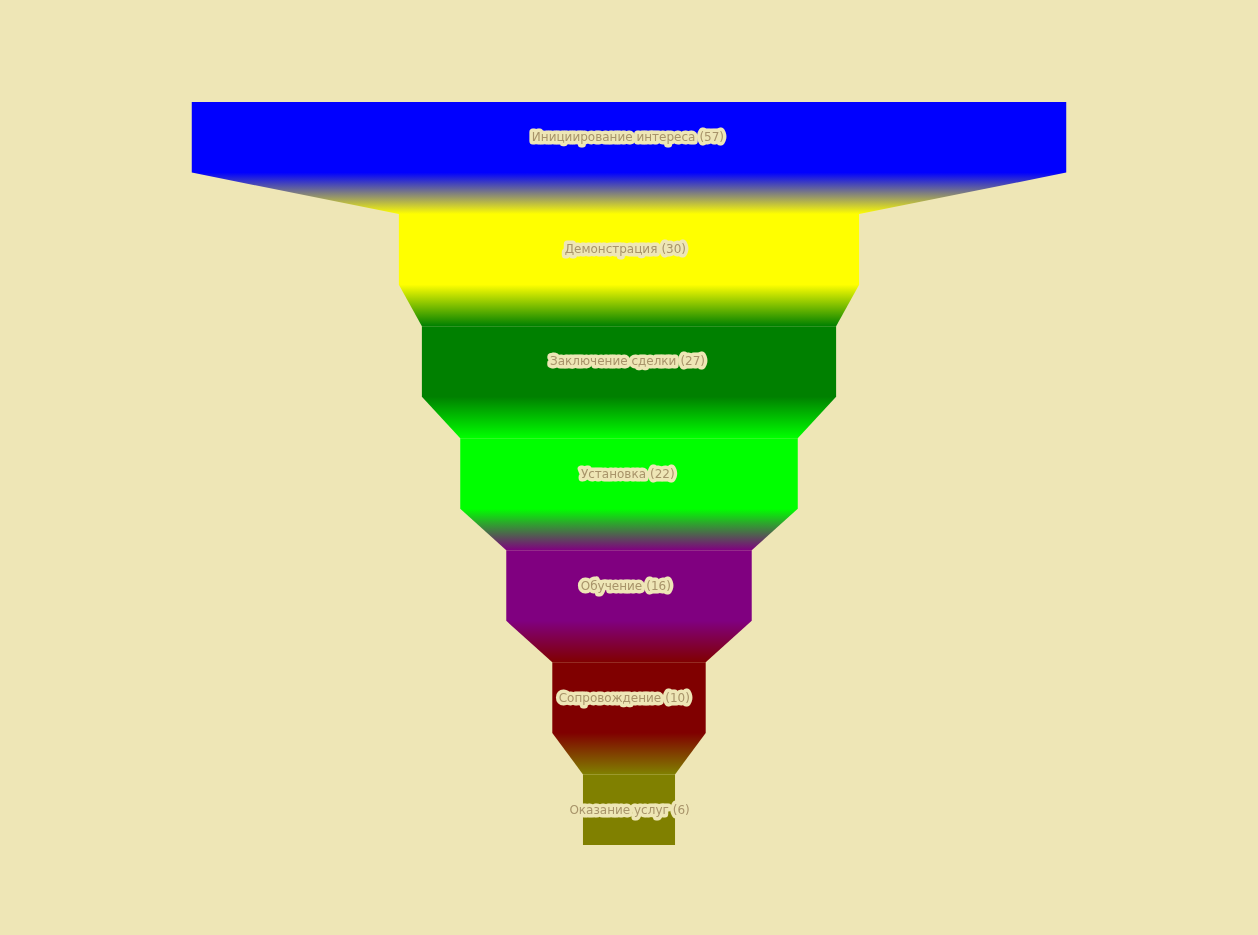 The width and height of the screenshot is (1258, 935). I want to click on category-label: Демонстрация, so click(611, 249).